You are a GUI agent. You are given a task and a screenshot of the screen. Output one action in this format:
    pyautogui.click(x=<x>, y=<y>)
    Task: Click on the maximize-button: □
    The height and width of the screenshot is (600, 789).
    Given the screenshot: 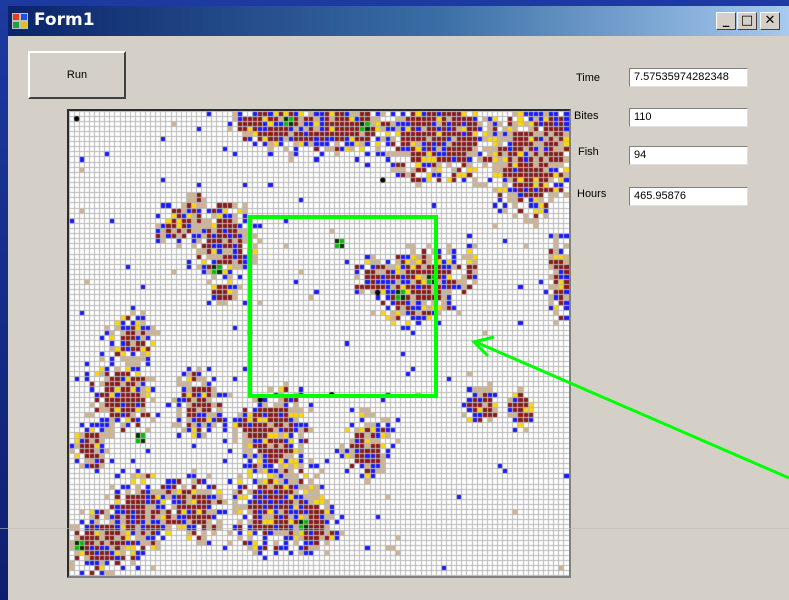 What is the action you would take?
    pyautogui.click(x=747, y=21)
    